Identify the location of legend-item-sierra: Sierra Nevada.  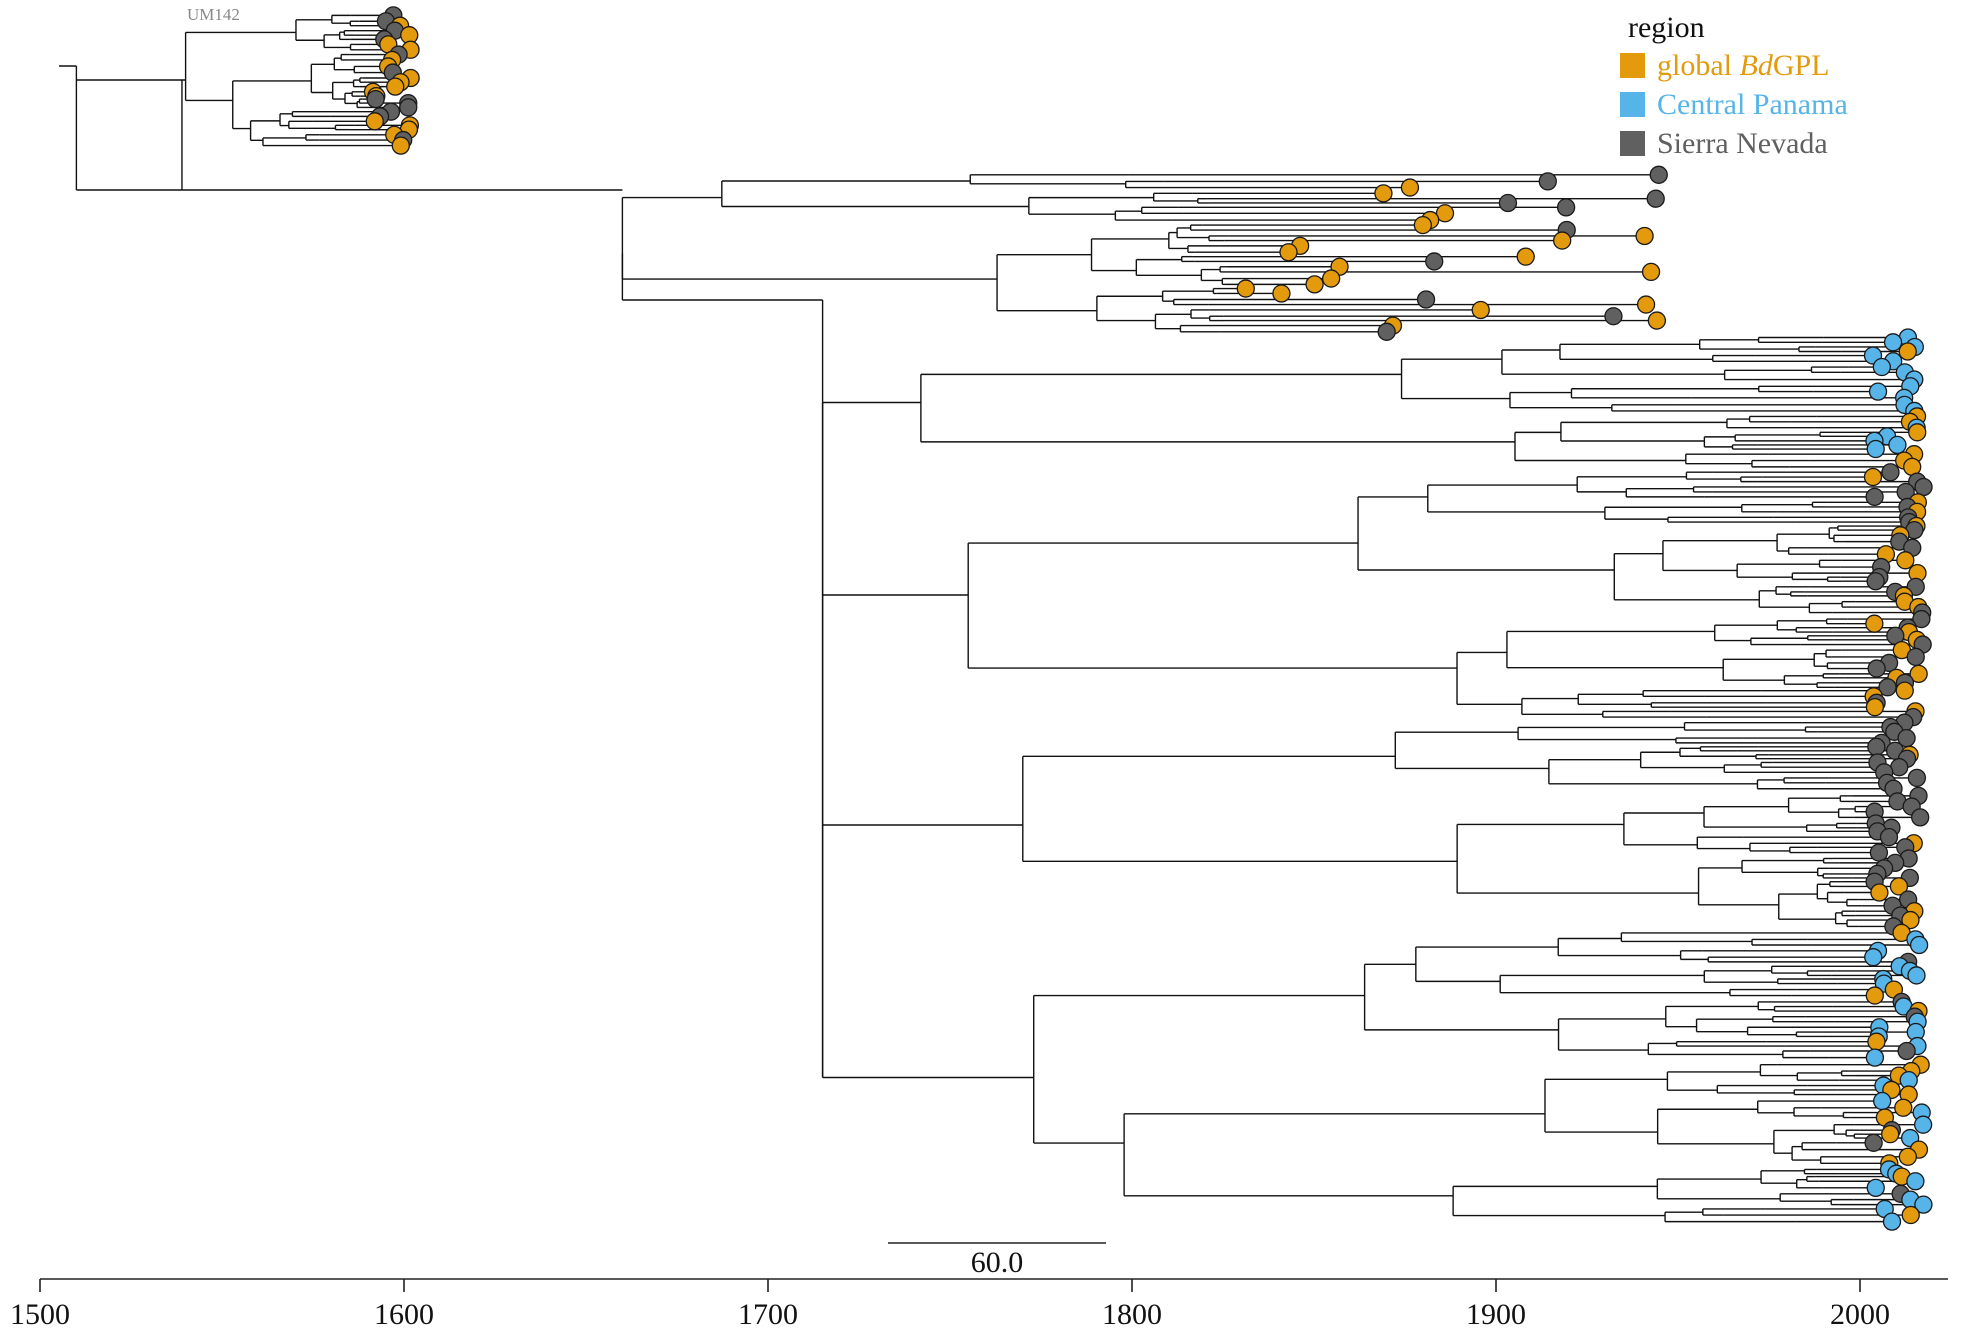
(1734, 143).